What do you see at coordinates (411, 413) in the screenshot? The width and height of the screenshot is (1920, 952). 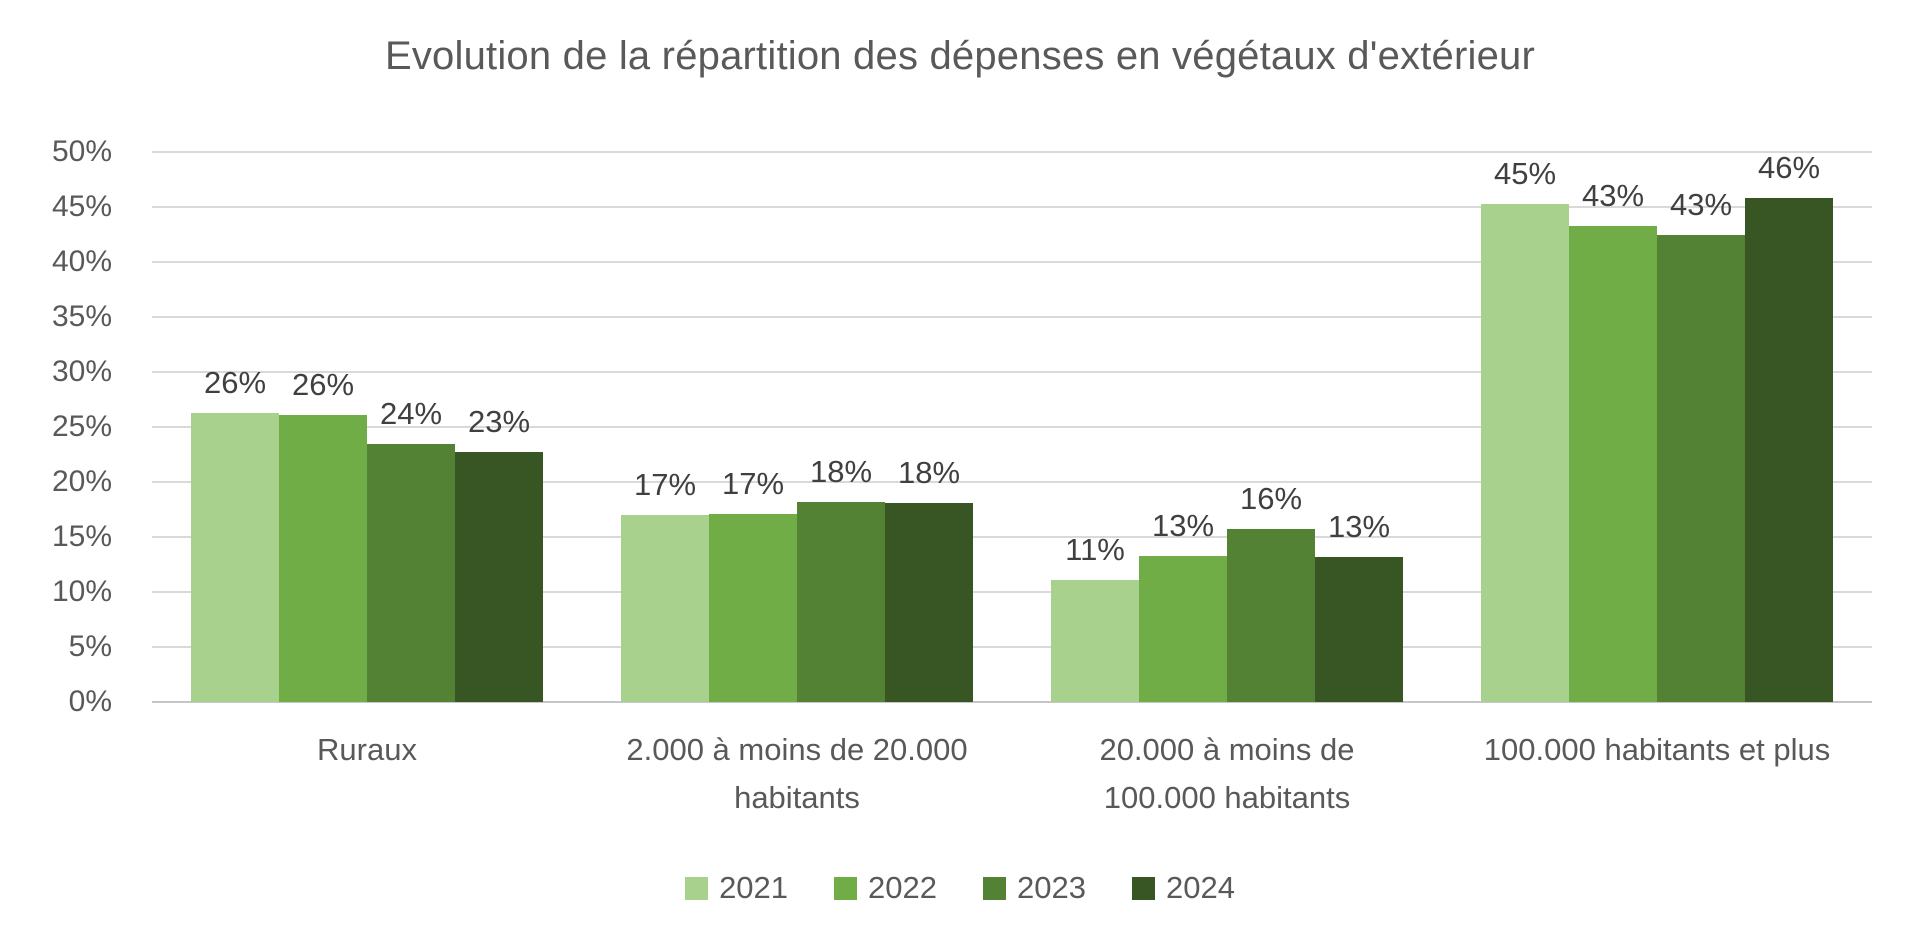 I see `data-label: 24%` at bounding box center [411, 413].